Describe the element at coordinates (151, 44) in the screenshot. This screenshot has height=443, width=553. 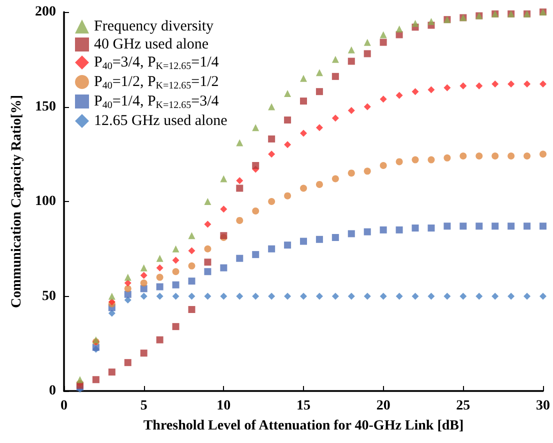
I see `legend-label: 40 GHz used alone` at that location.